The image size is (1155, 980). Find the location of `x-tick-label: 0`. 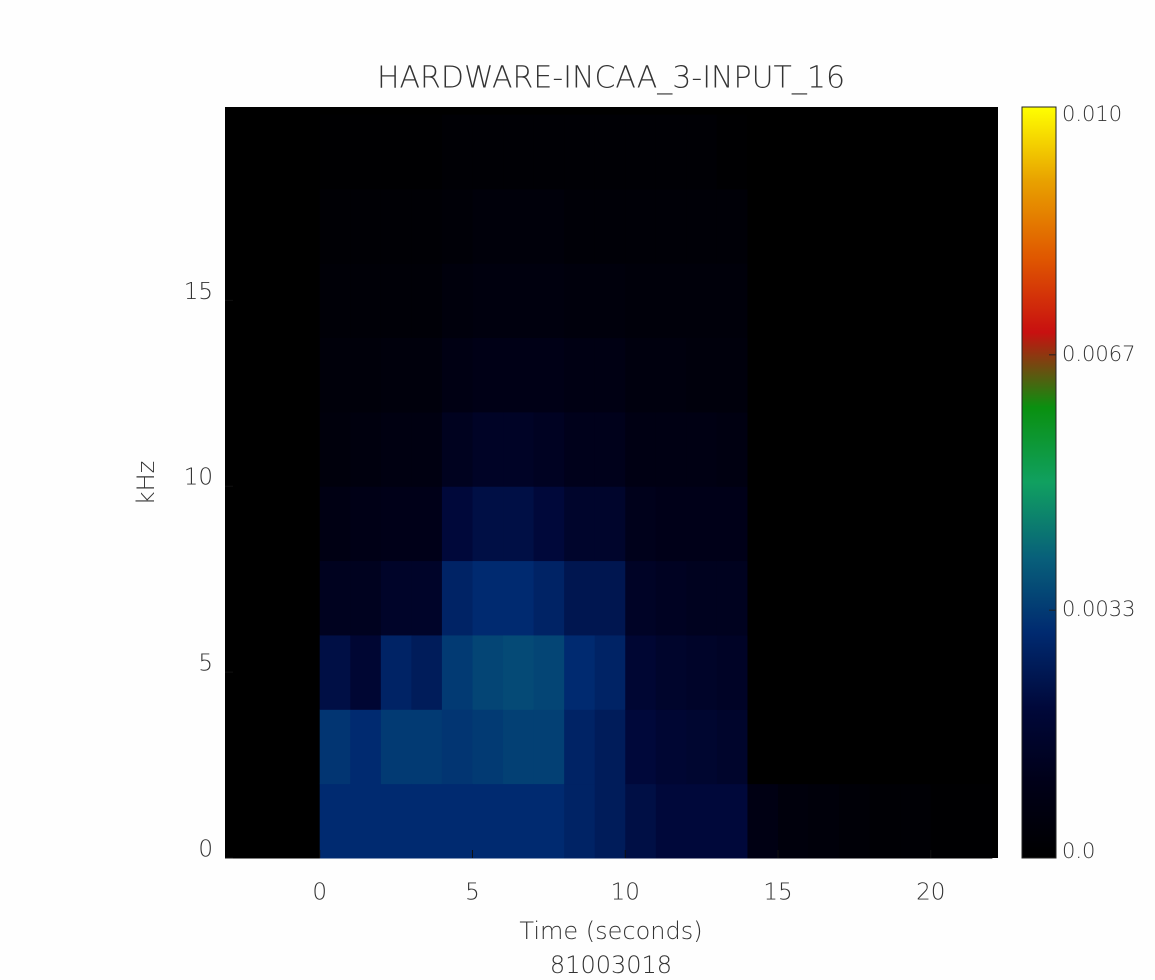

x-tick-label: 0 is located at coordinates (319, 893).